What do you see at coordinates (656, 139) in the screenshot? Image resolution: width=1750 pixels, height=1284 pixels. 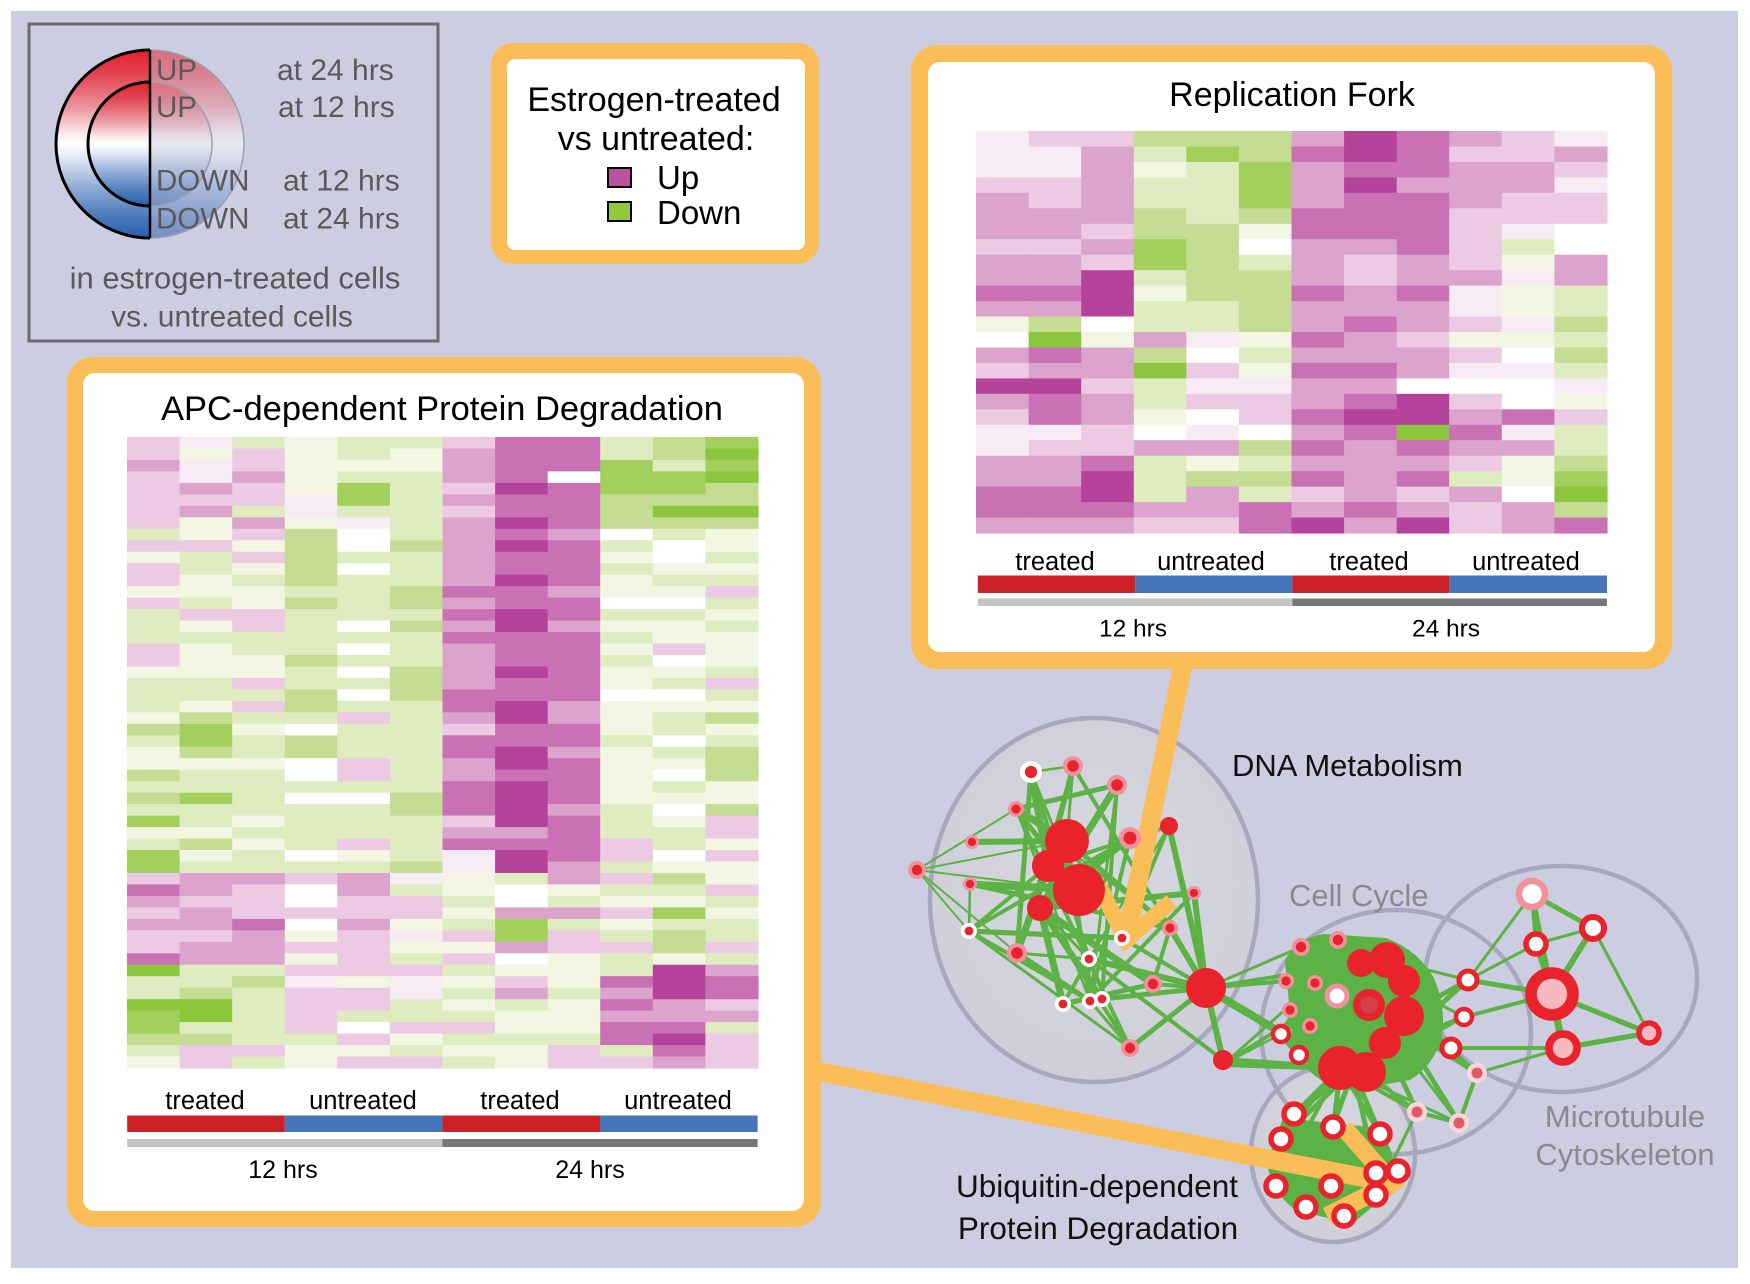 I see `svg-text: vs untreated:` at bounding box center [656, 139].